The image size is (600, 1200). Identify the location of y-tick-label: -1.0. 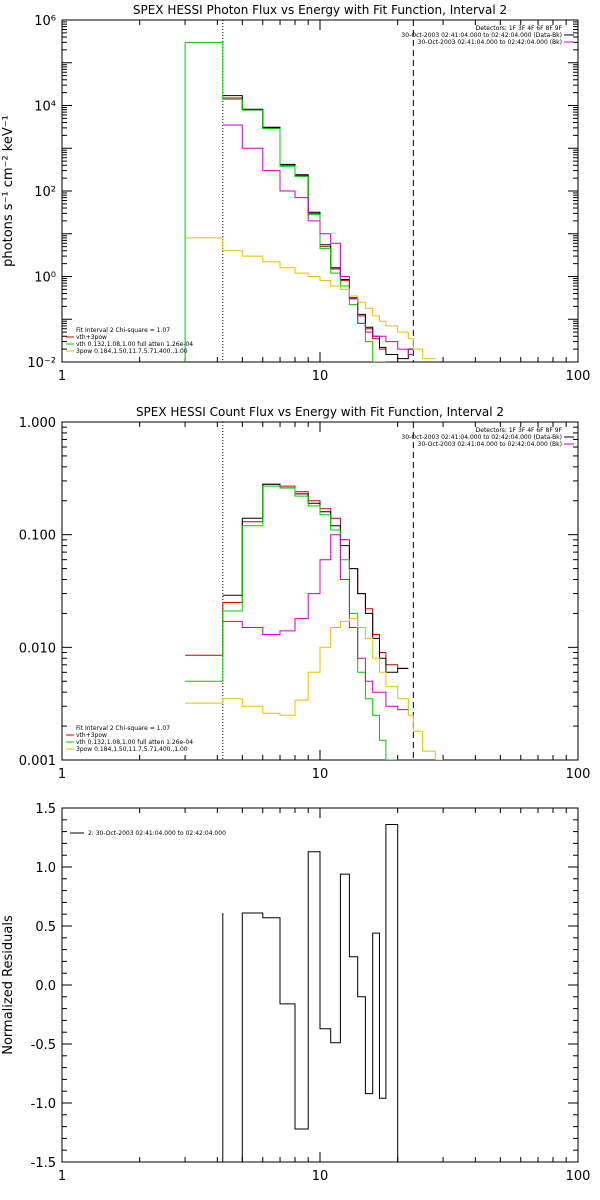
(43, 1104).